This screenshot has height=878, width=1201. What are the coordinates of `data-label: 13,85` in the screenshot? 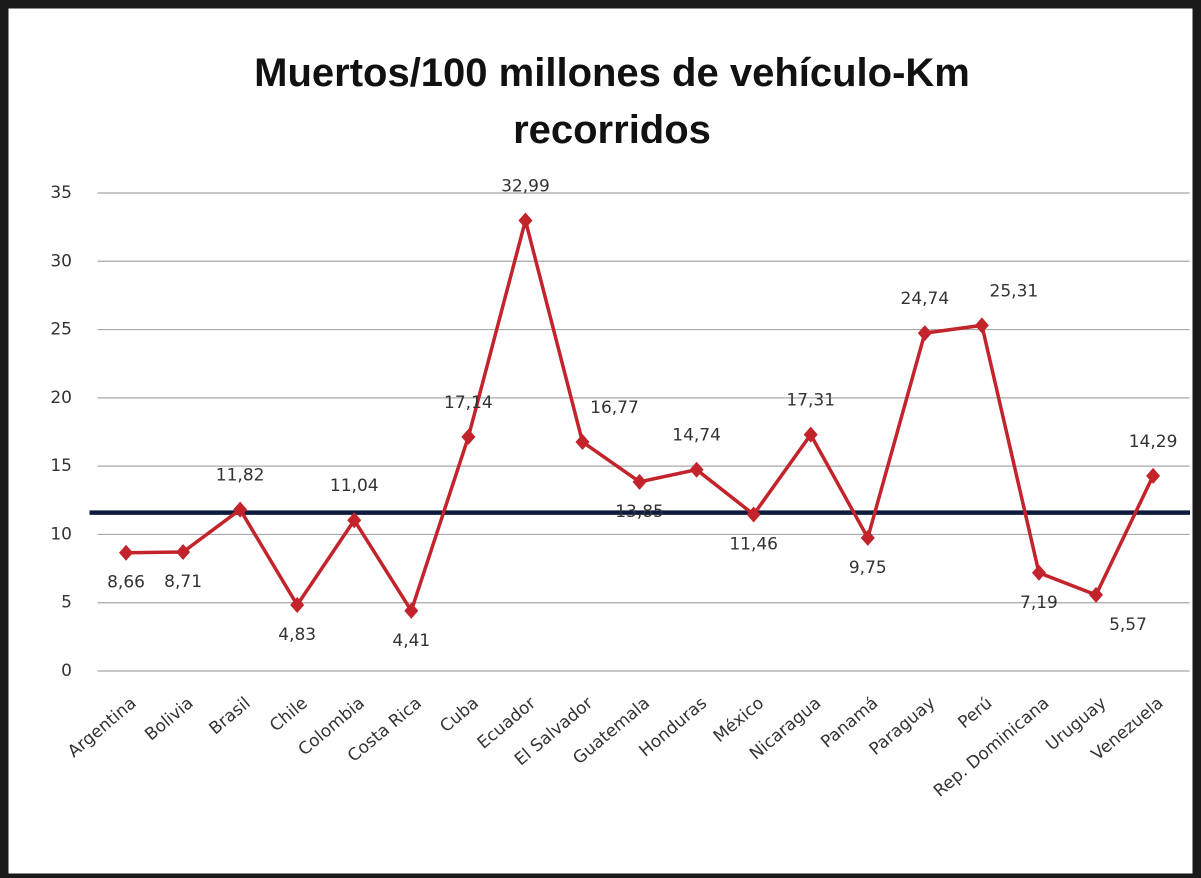 It's located at (639, 512).